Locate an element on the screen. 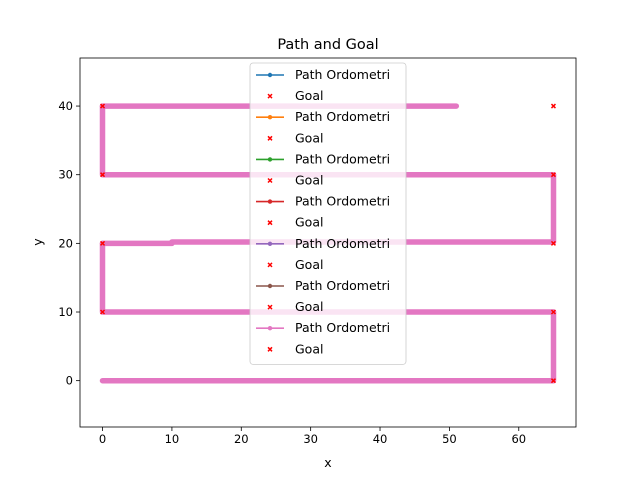 The image size is (640, 484). x-tick-label: 10 is located at coordinates (172, 439).